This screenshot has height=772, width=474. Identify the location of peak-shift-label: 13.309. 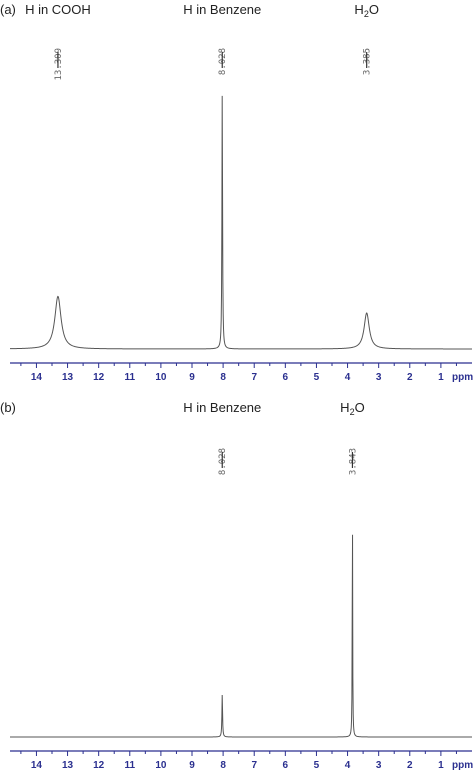
(59, 64).